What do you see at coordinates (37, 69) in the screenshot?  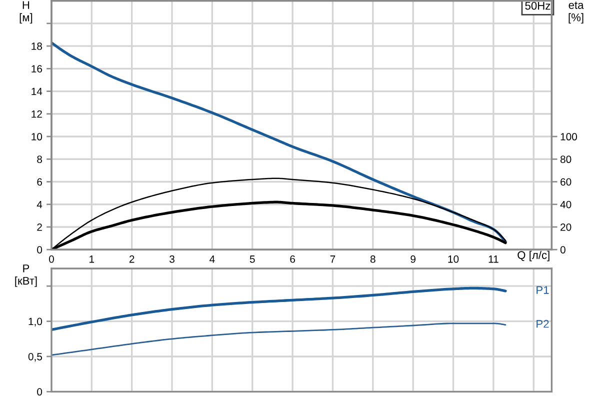 I see `y-tick-label: 16` at bounding box center [37, 69].